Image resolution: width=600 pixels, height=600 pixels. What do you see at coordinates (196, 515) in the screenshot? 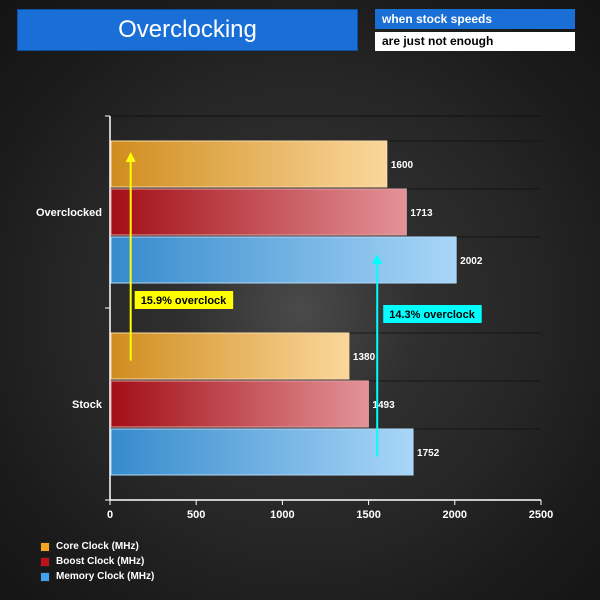
I see `x-tick-label: 500` at bounding box center [196, 515].